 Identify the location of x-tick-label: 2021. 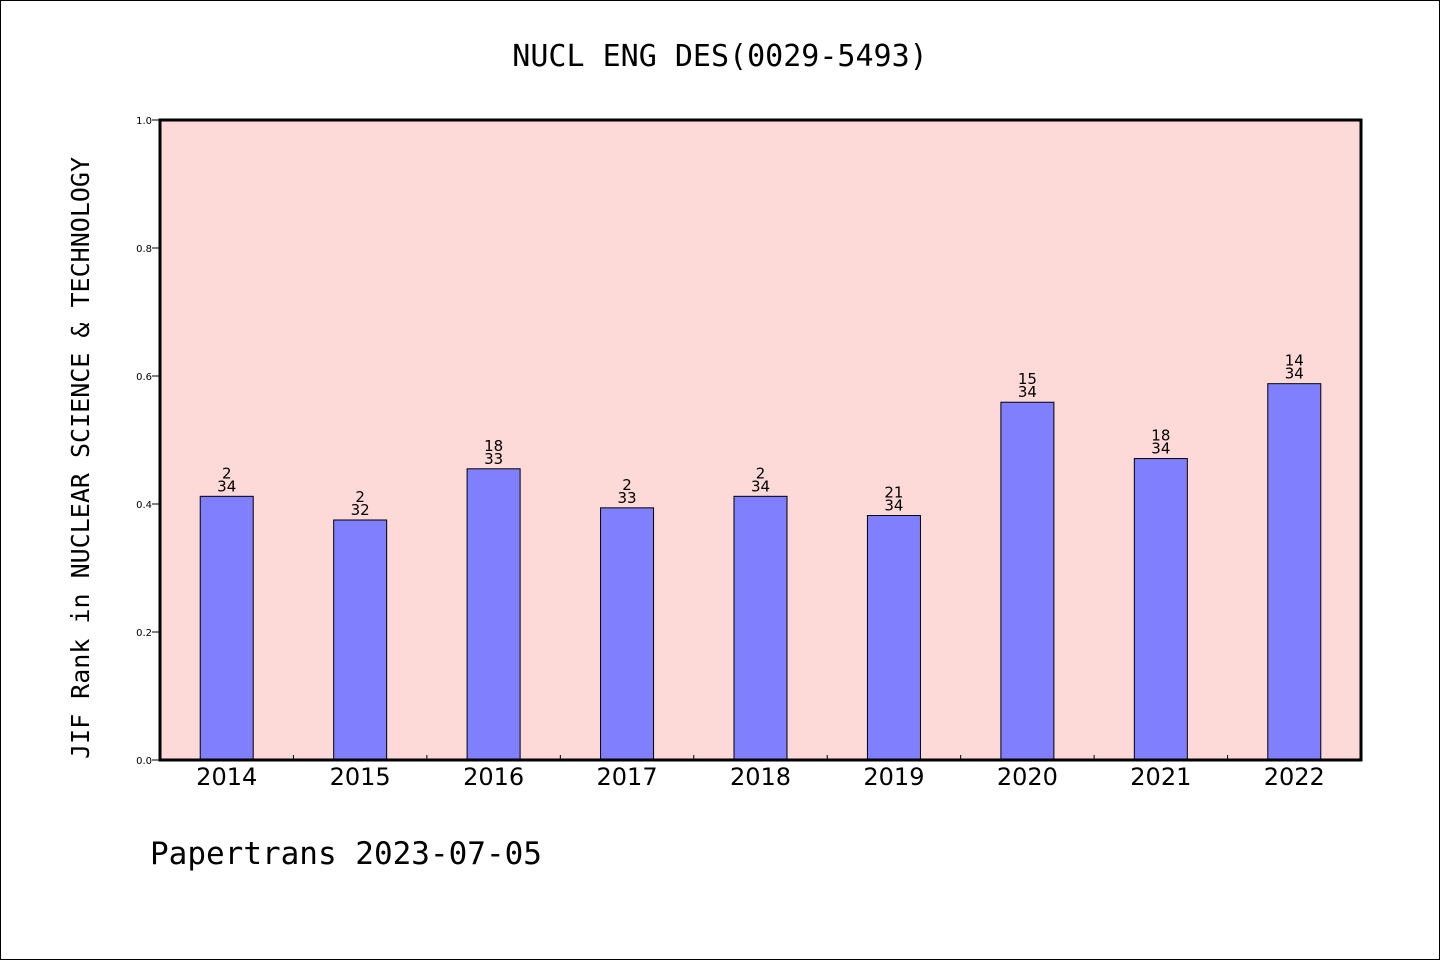
(1160, 777).